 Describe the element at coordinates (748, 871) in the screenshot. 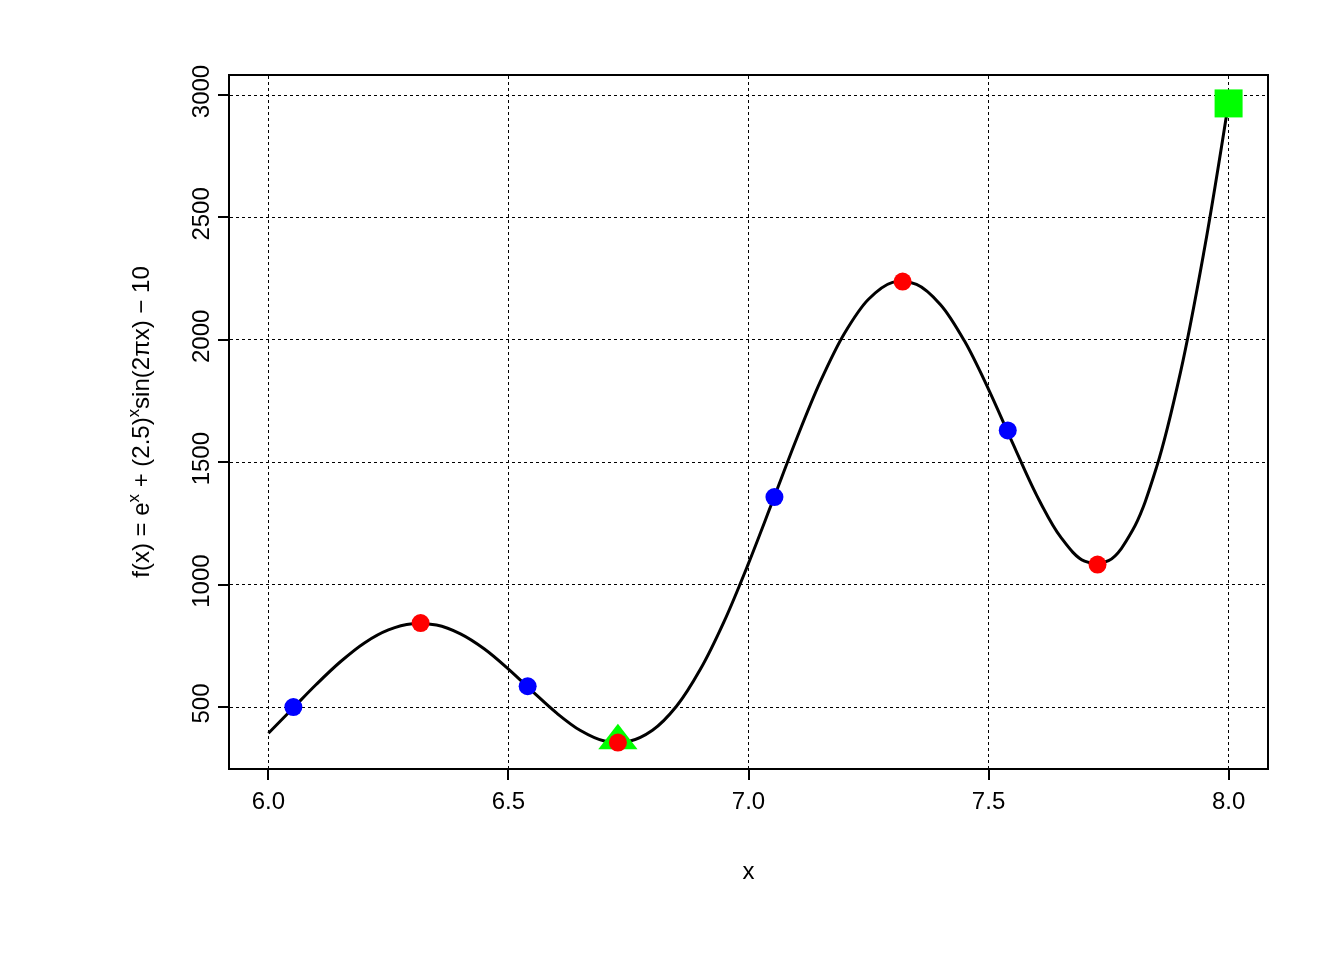

I see `x-axis-title: x` at that location.